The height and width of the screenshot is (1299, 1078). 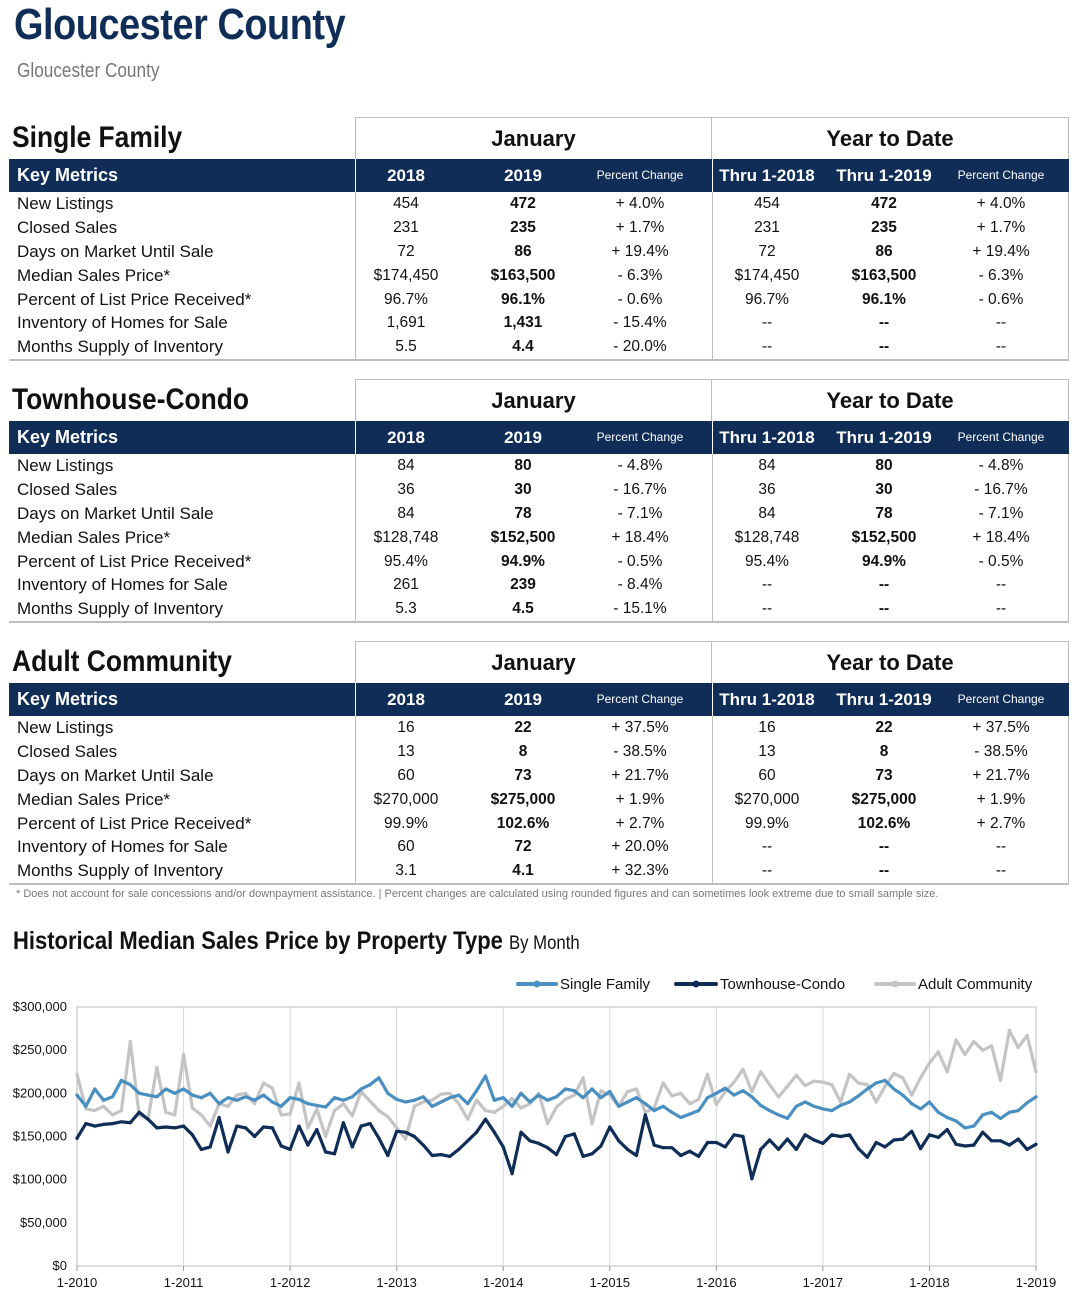 I want to click on metric-value: 4.5, so click(x=523, y=609).